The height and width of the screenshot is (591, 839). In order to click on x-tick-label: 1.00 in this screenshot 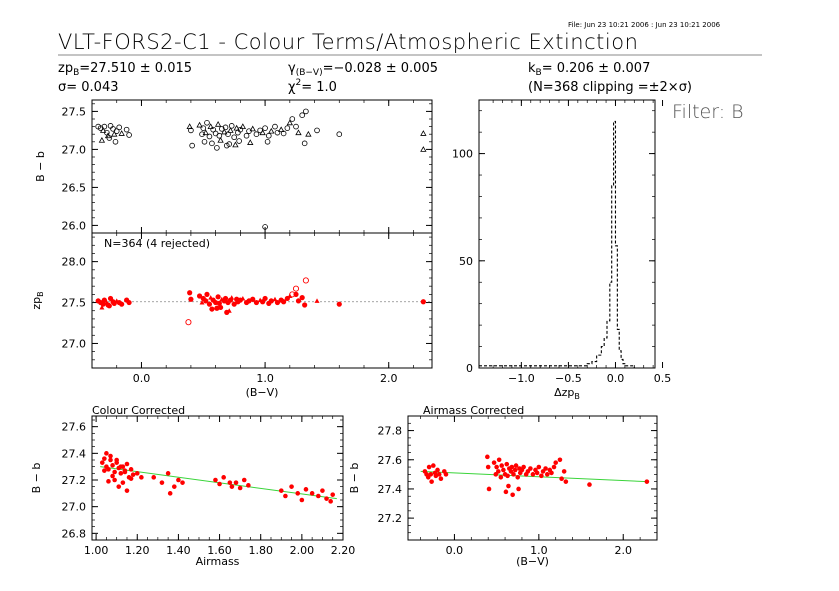, I will do `click(96, 550)`.